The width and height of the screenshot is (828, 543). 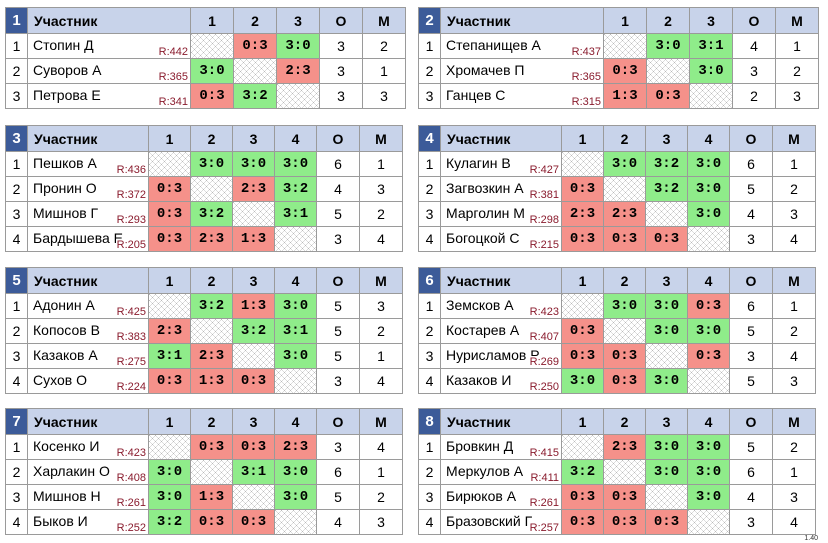 What do you see at coordinates (501, 356) in the screenshot?
I see `player-cell: Нурисламов Р R:269` at bounding box center [501, 356].